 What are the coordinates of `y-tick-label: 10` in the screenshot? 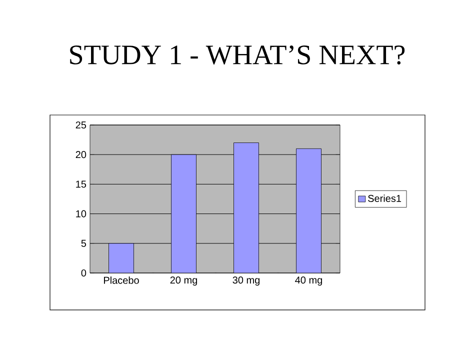 It's located at (81, 214).